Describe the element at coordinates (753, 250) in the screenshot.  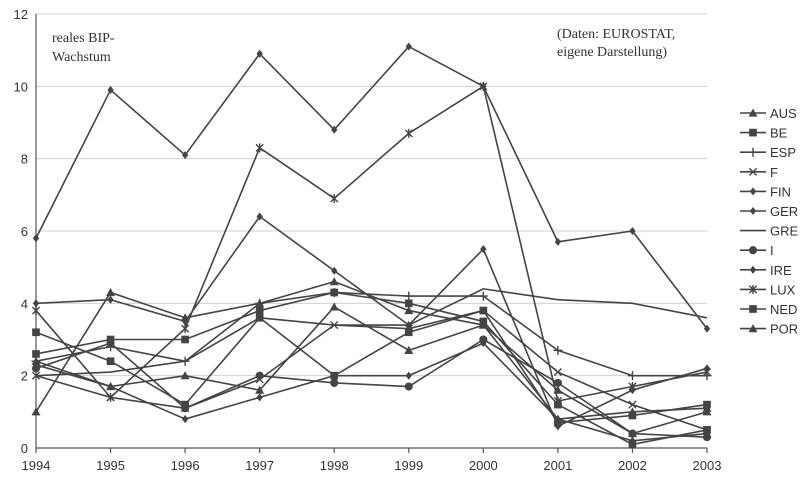
I see `legend-marker-i` at that location.